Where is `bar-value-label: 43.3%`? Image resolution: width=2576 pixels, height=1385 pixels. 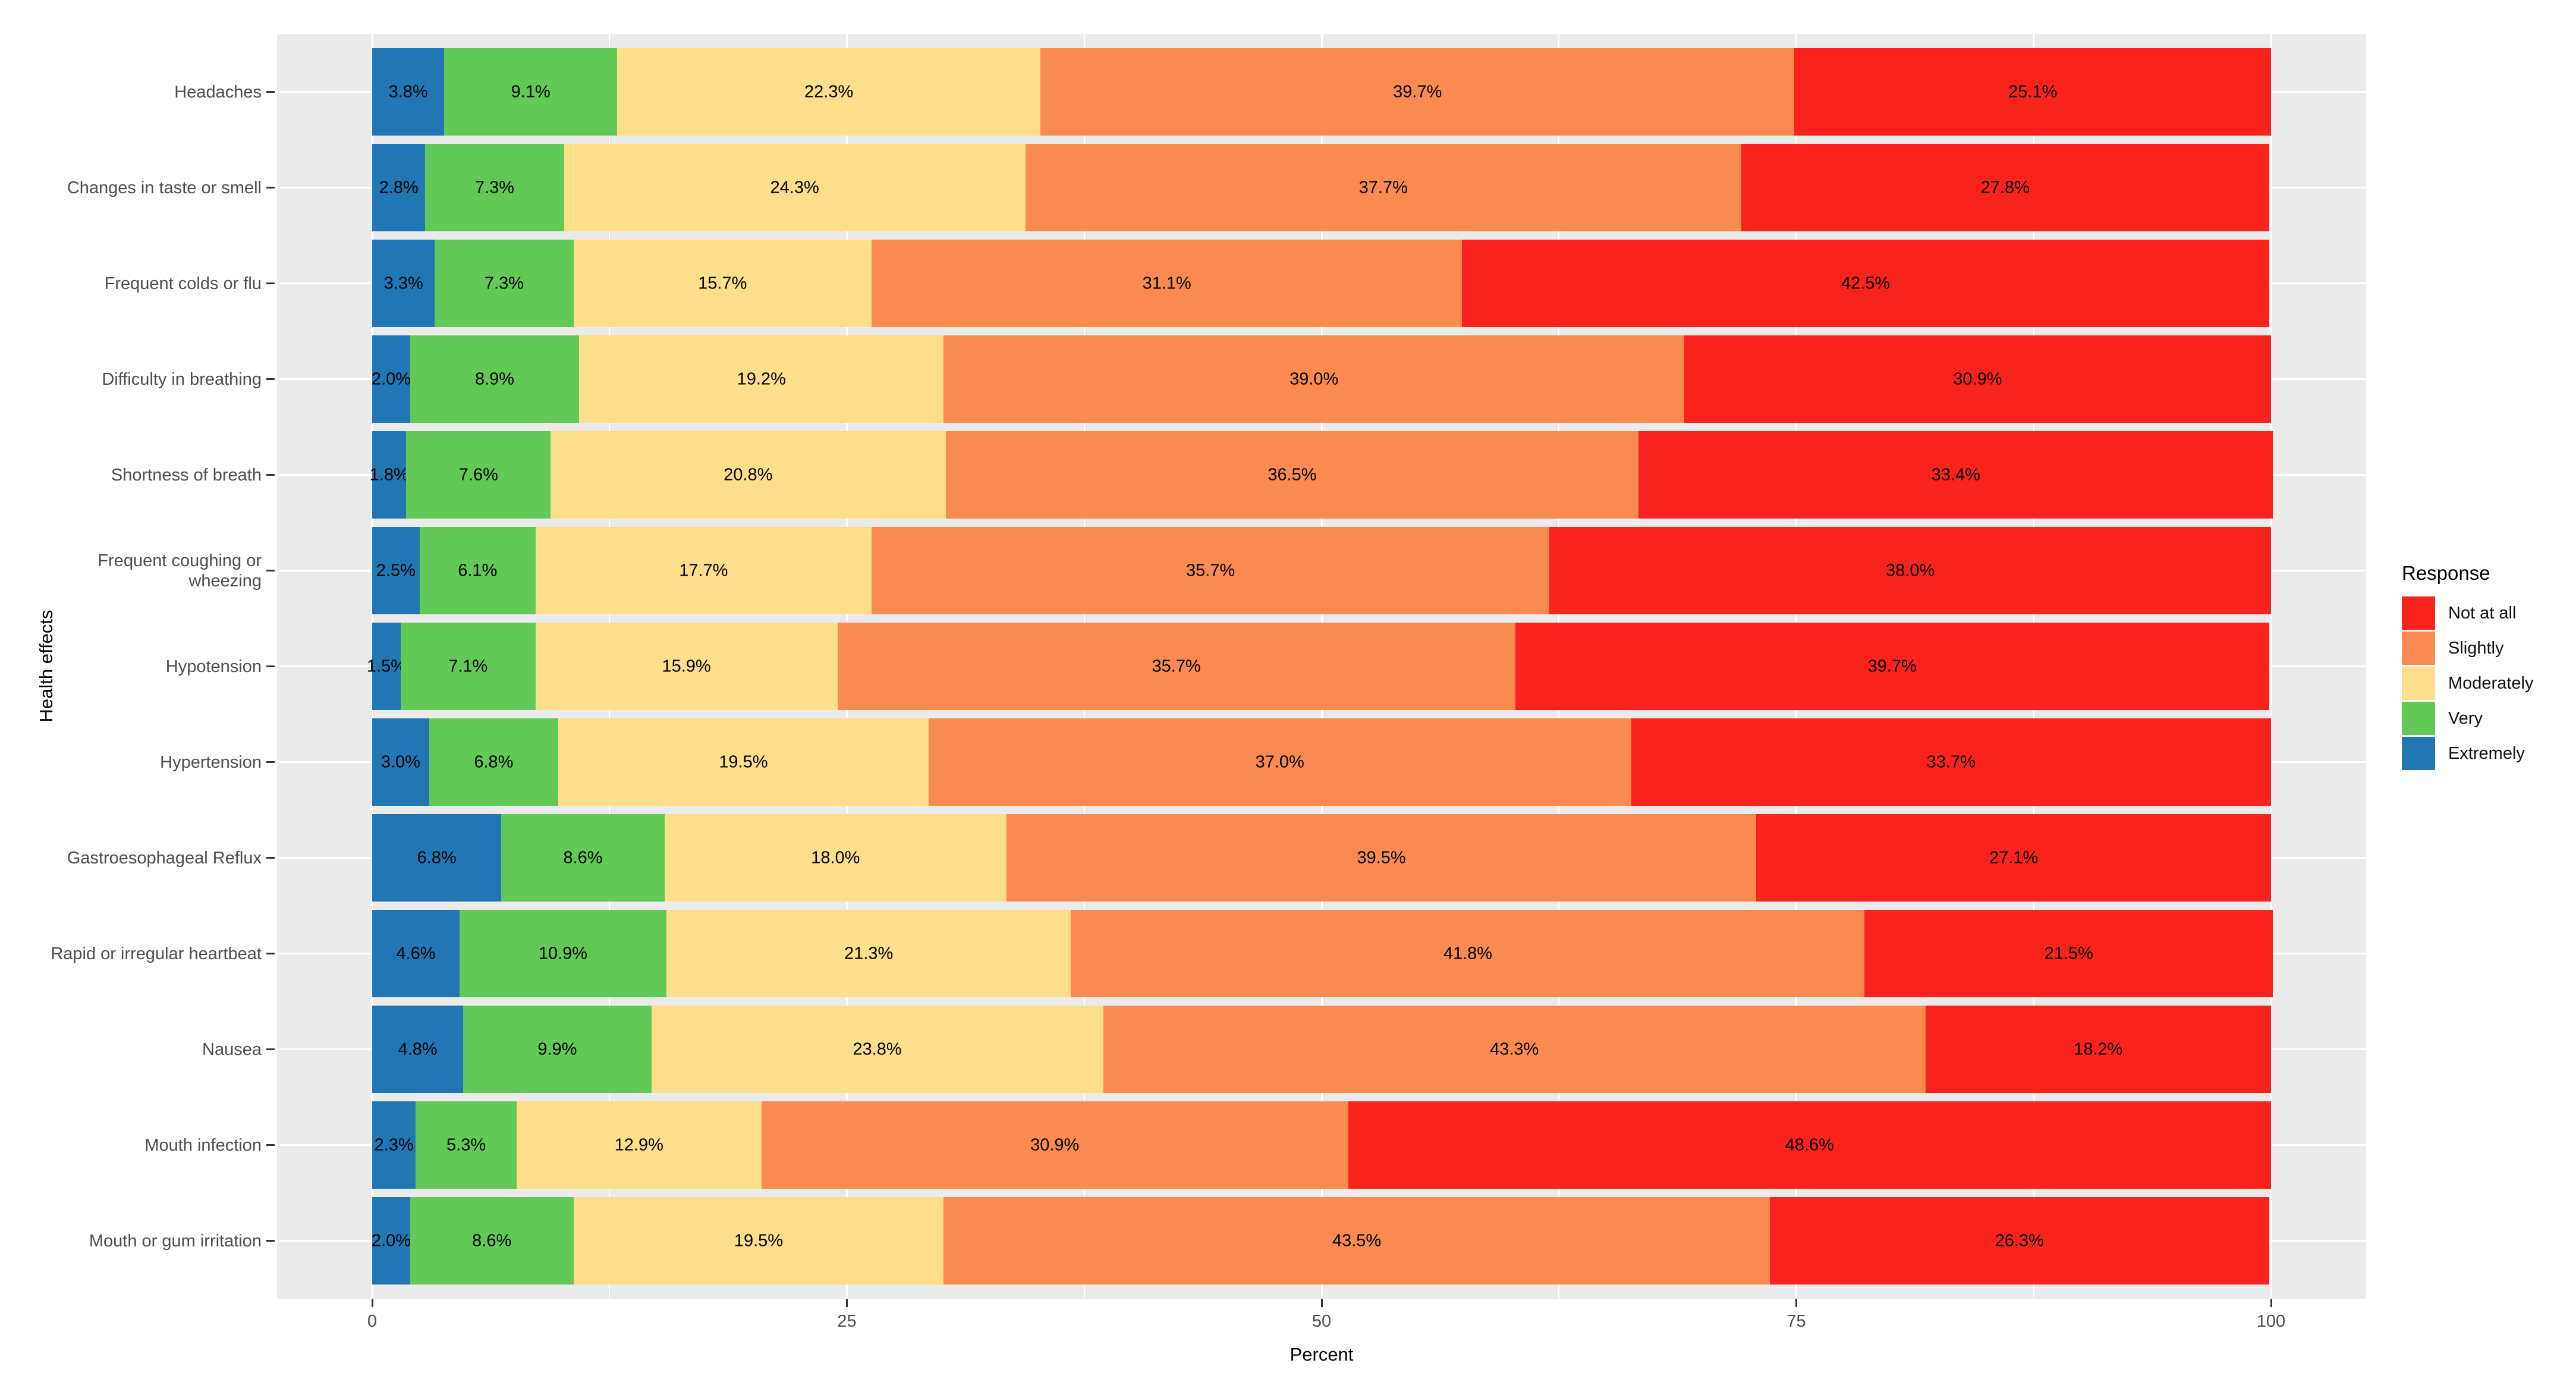 bar-value-label: 43.3% is located at coordinates (1514, 1049).